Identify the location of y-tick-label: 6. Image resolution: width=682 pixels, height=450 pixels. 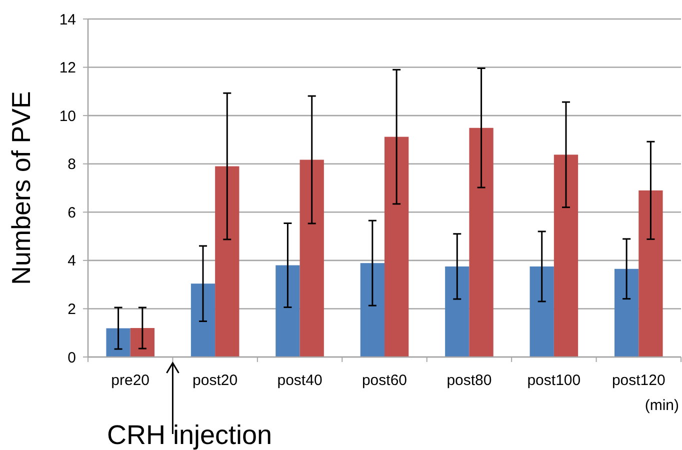
(72, 213).